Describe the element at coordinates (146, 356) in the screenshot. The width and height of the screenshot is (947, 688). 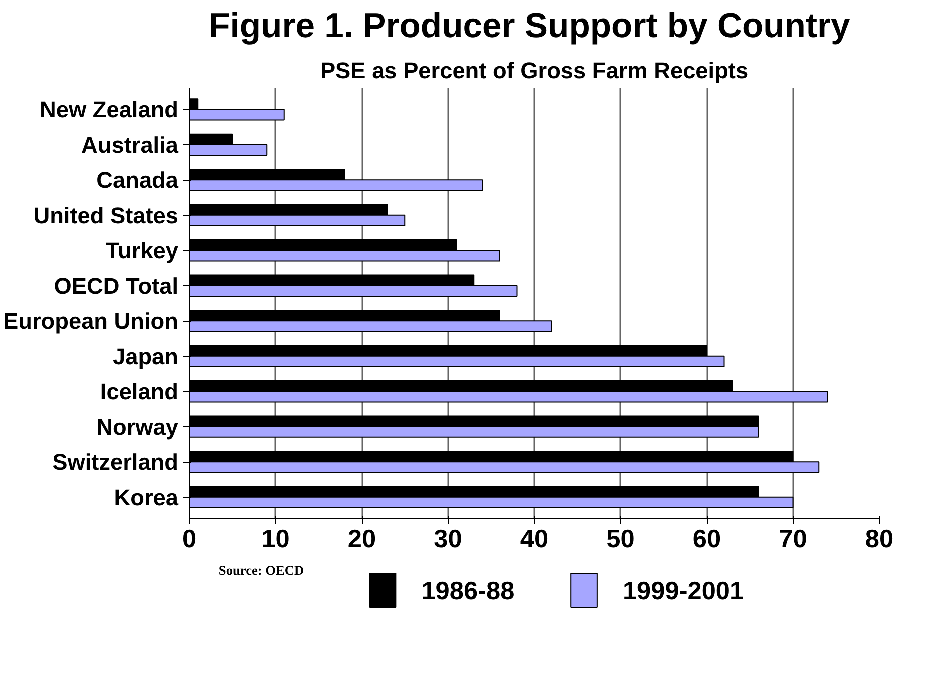
I see `y-tick-label: Japan` at that location.